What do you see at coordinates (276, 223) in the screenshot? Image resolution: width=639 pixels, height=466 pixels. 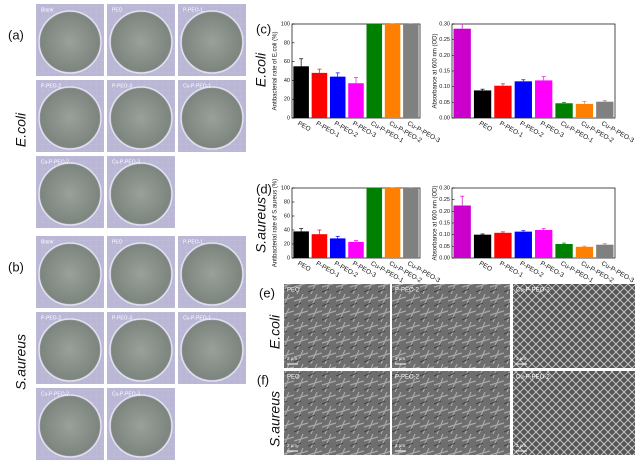 I see `y-axis-label: Antibacterial rate of S.aureus (%)` at bounding box center [276, 223].